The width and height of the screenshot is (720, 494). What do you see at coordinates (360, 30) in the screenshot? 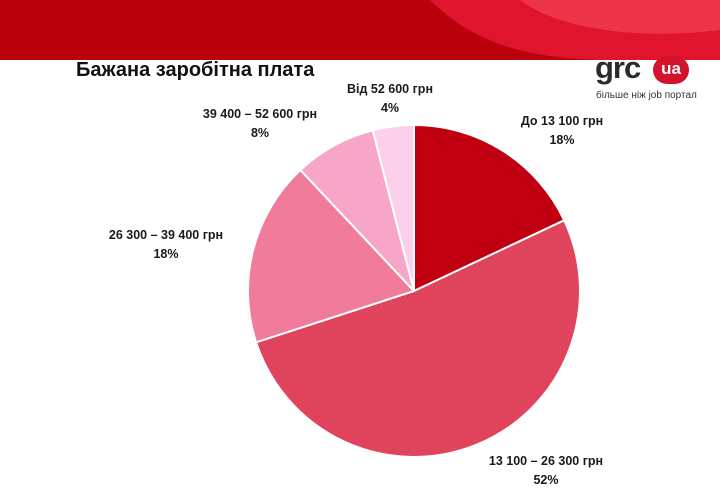
I see `header-band` at bounding box center [360, 30].